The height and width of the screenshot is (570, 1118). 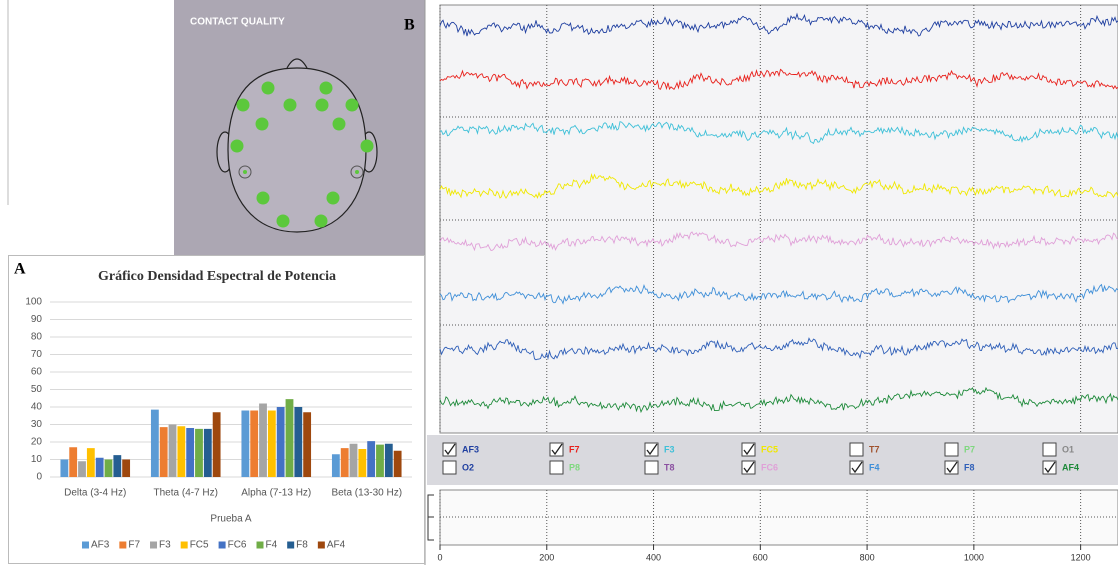 What do you see at coordinates (336, 545) in the screenshot?
I see `legend-label: AF4` at bounding box center [336, 545].